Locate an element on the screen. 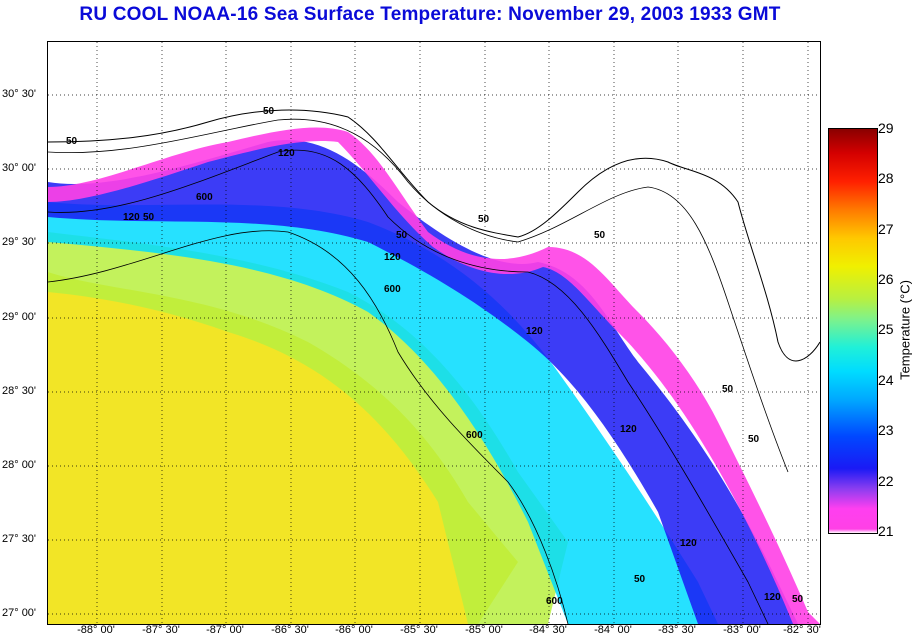 Image resolution: width=920 pixels, height=641 pixels. x-tick-label: -85° 00' is located at coordinates (484, 630).